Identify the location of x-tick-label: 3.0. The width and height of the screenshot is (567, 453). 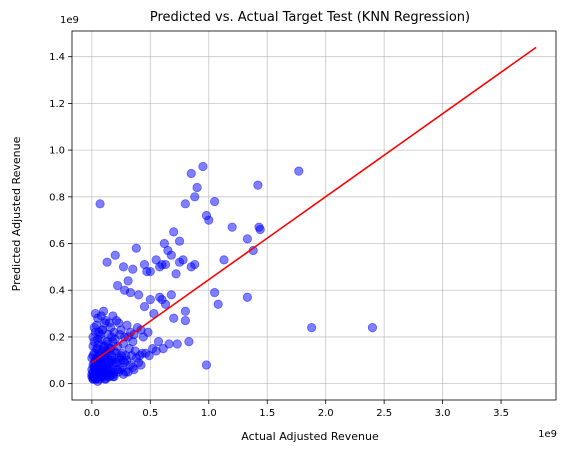
(443, 413).